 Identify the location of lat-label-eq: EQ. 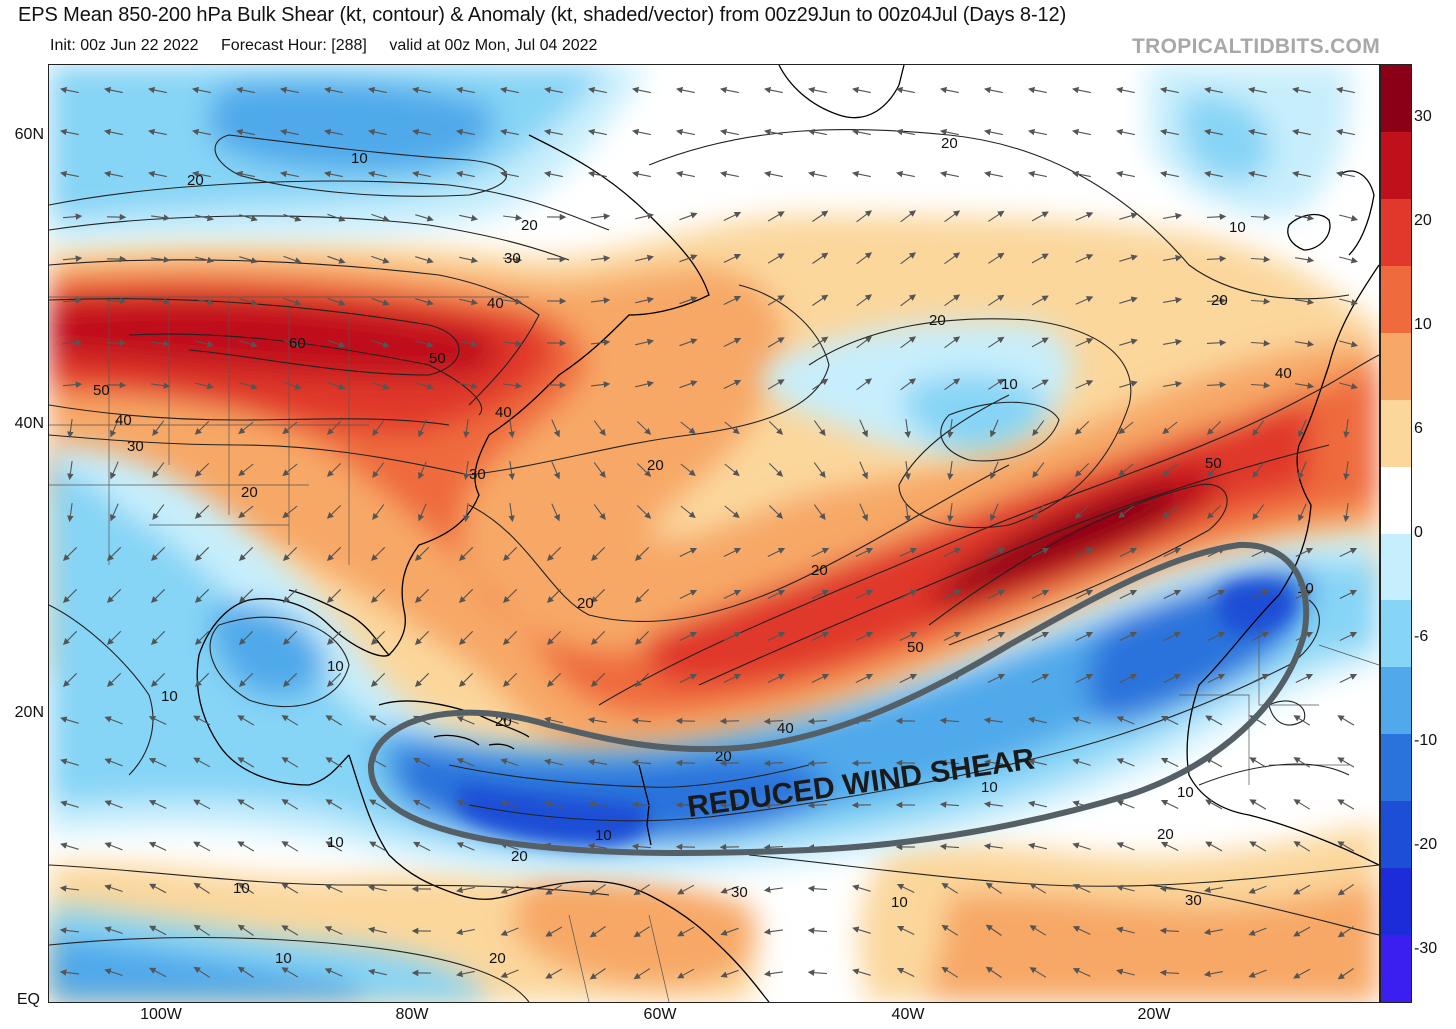
(28, 999).